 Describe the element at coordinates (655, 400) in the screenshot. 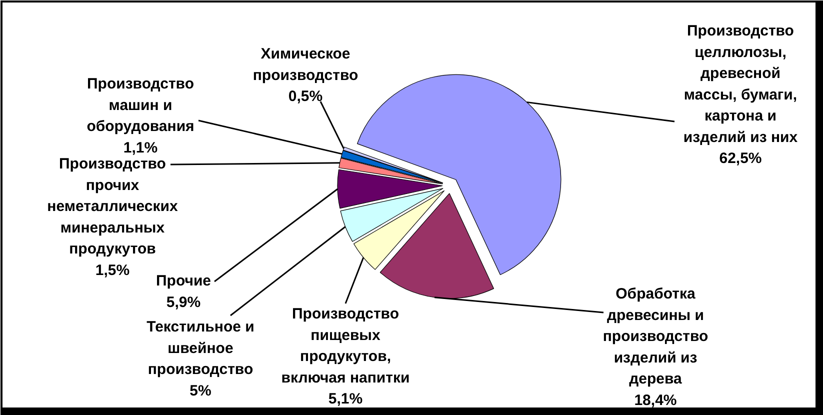

I see `data-label: 18,4%` at that location.